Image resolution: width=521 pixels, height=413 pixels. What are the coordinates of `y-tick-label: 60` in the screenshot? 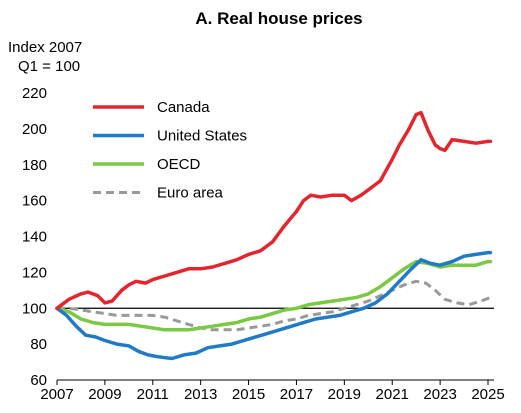 It's located at (38, 380).